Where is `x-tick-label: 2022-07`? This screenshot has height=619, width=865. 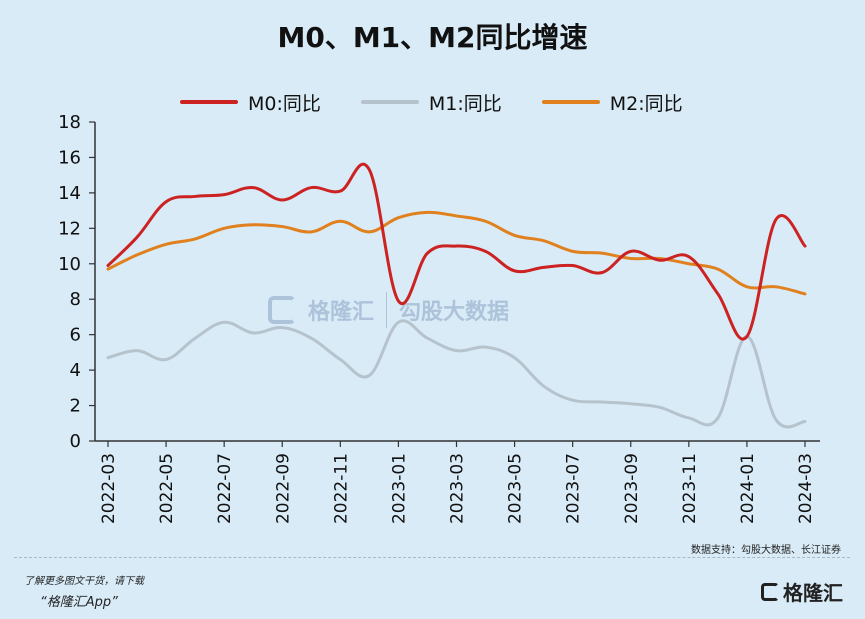
x-tick-label: 2022-07 is located at coordinates (225, 488).